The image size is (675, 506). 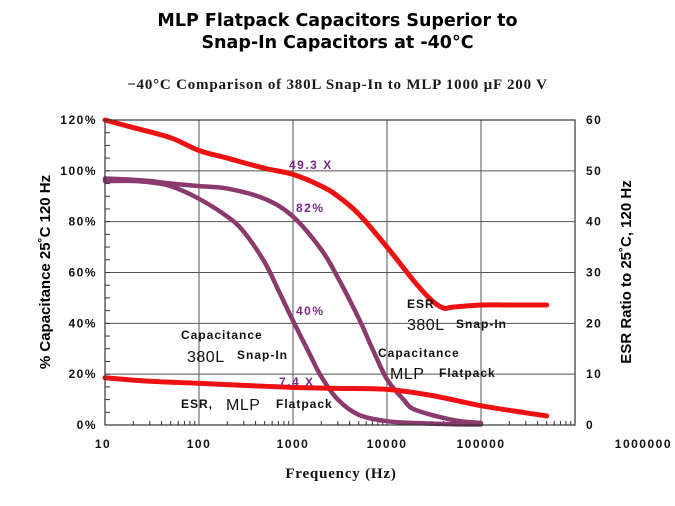 I want to click on x-tick-label: 100, so click(x=199, y=444).